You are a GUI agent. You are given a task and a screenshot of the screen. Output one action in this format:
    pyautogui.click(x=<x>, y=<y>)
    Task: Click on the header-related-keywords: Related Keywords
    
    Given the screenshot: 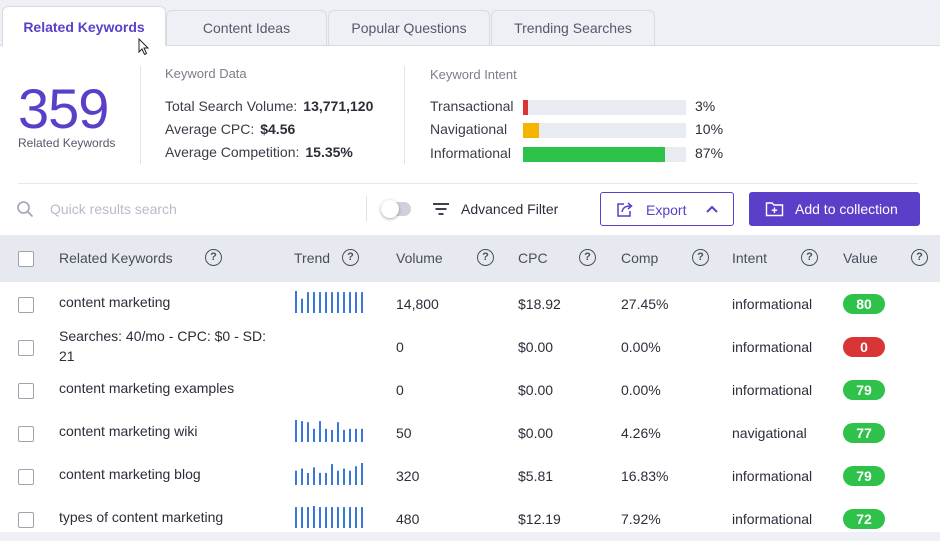 What is the action you would take?
    pyautogui.click(x=116, y=258)
    